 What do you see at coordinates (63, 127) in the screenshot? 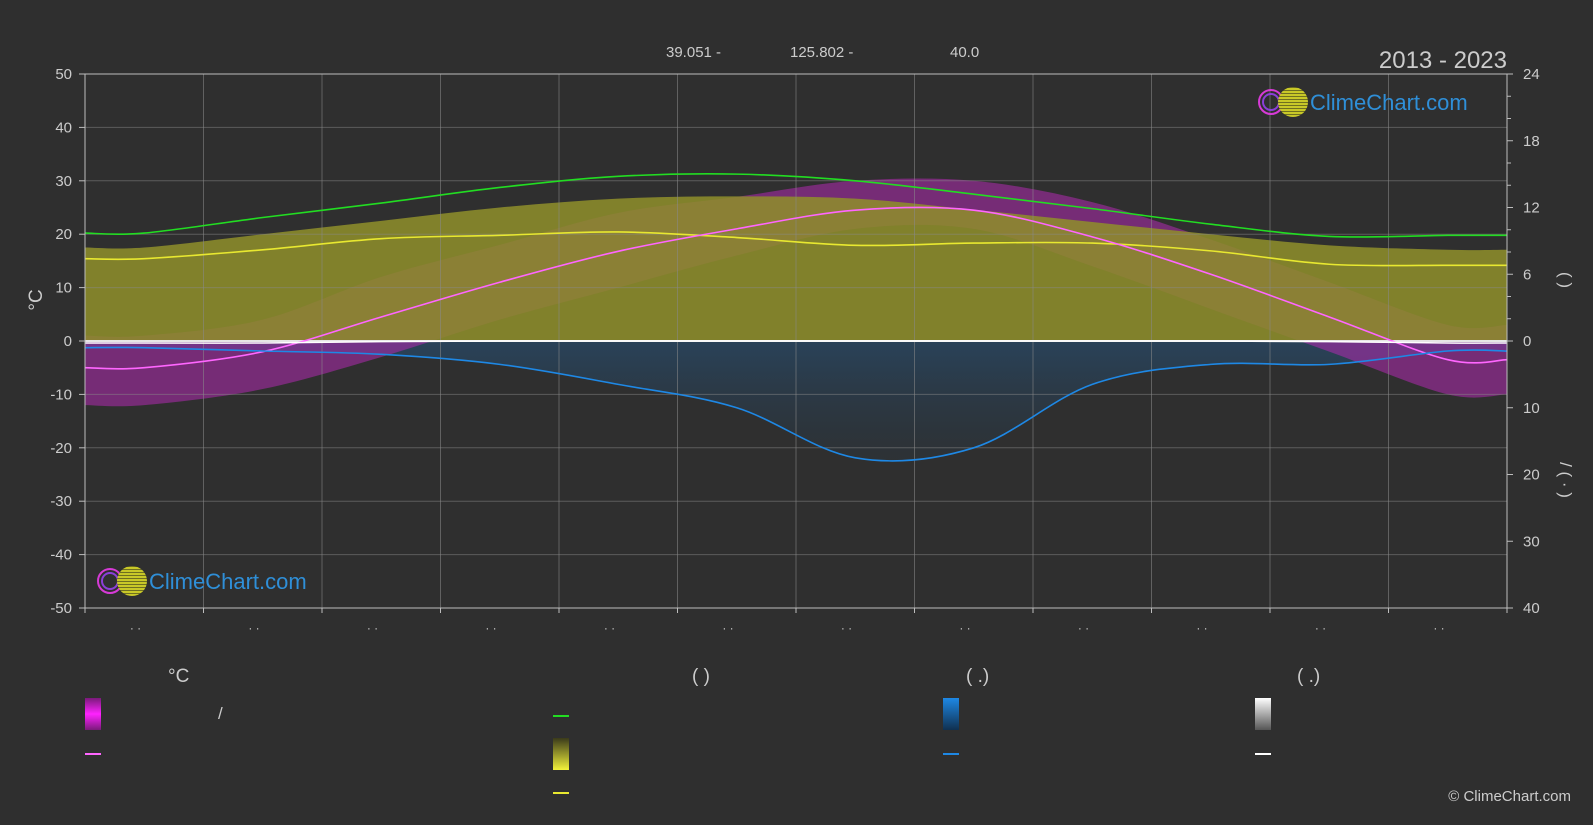
I see `left-tick-label: 40` at bounding box center [63, 127].